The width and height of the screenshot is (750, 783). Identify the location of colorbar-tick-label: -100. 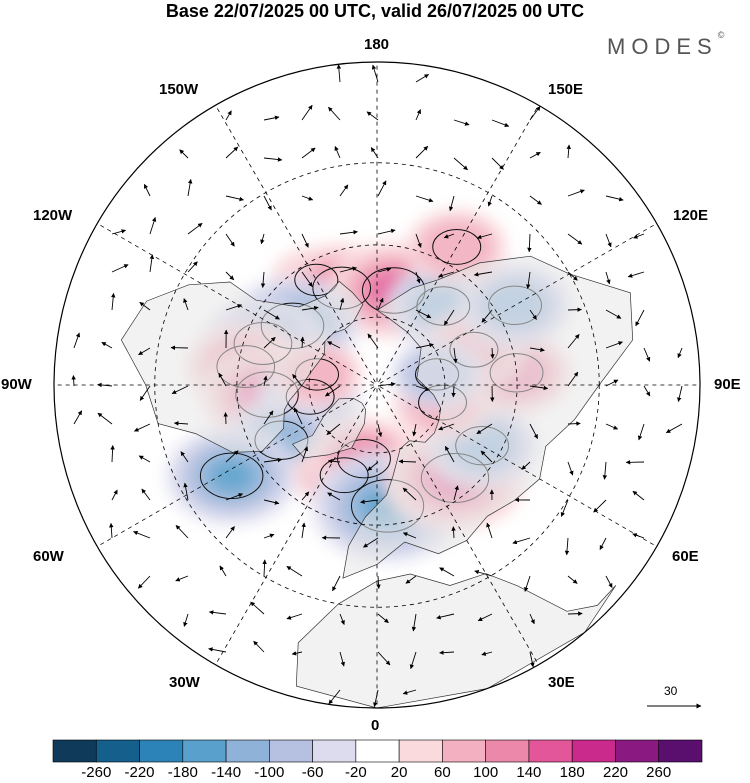
(269, 772).